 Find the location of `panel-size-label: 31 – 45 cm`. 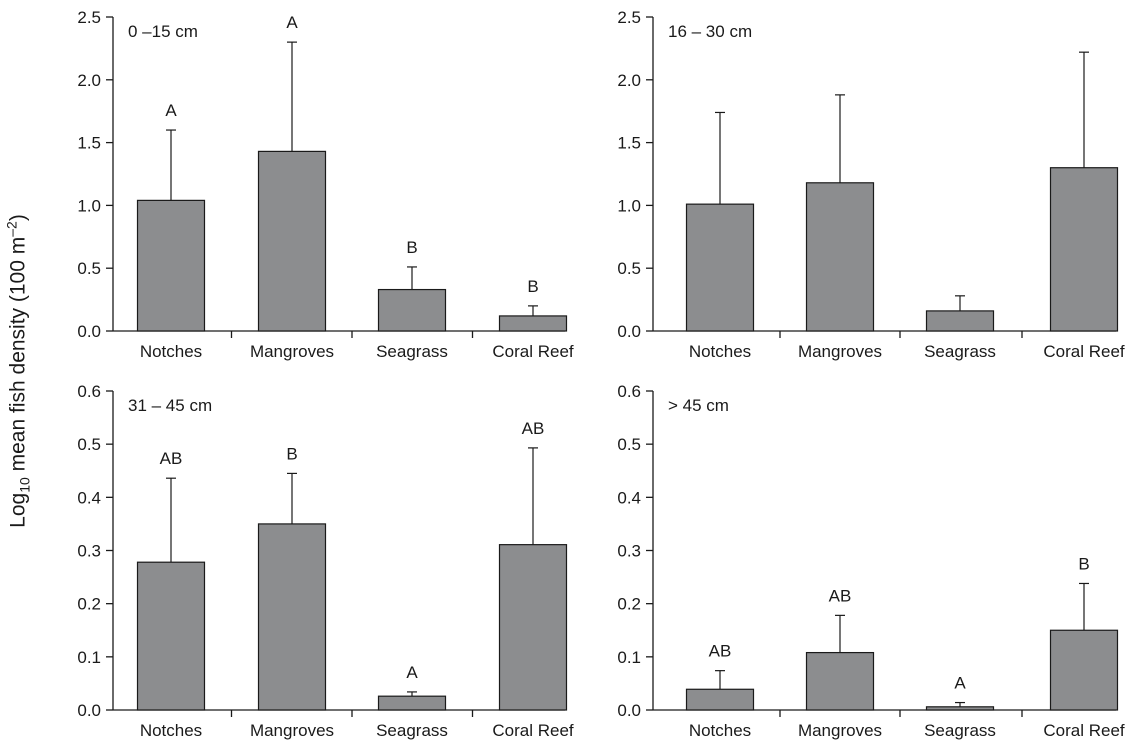

panel-size-label: 31 – 45 cm is located at coordinates (170, 405).